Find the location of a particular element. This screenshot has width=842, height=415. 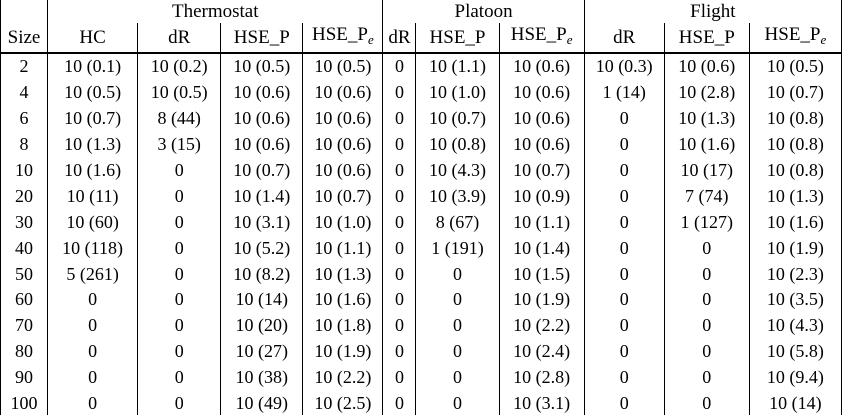

header-group-row: Thermostat Platoon Flight is located at coordinates (421, 11).